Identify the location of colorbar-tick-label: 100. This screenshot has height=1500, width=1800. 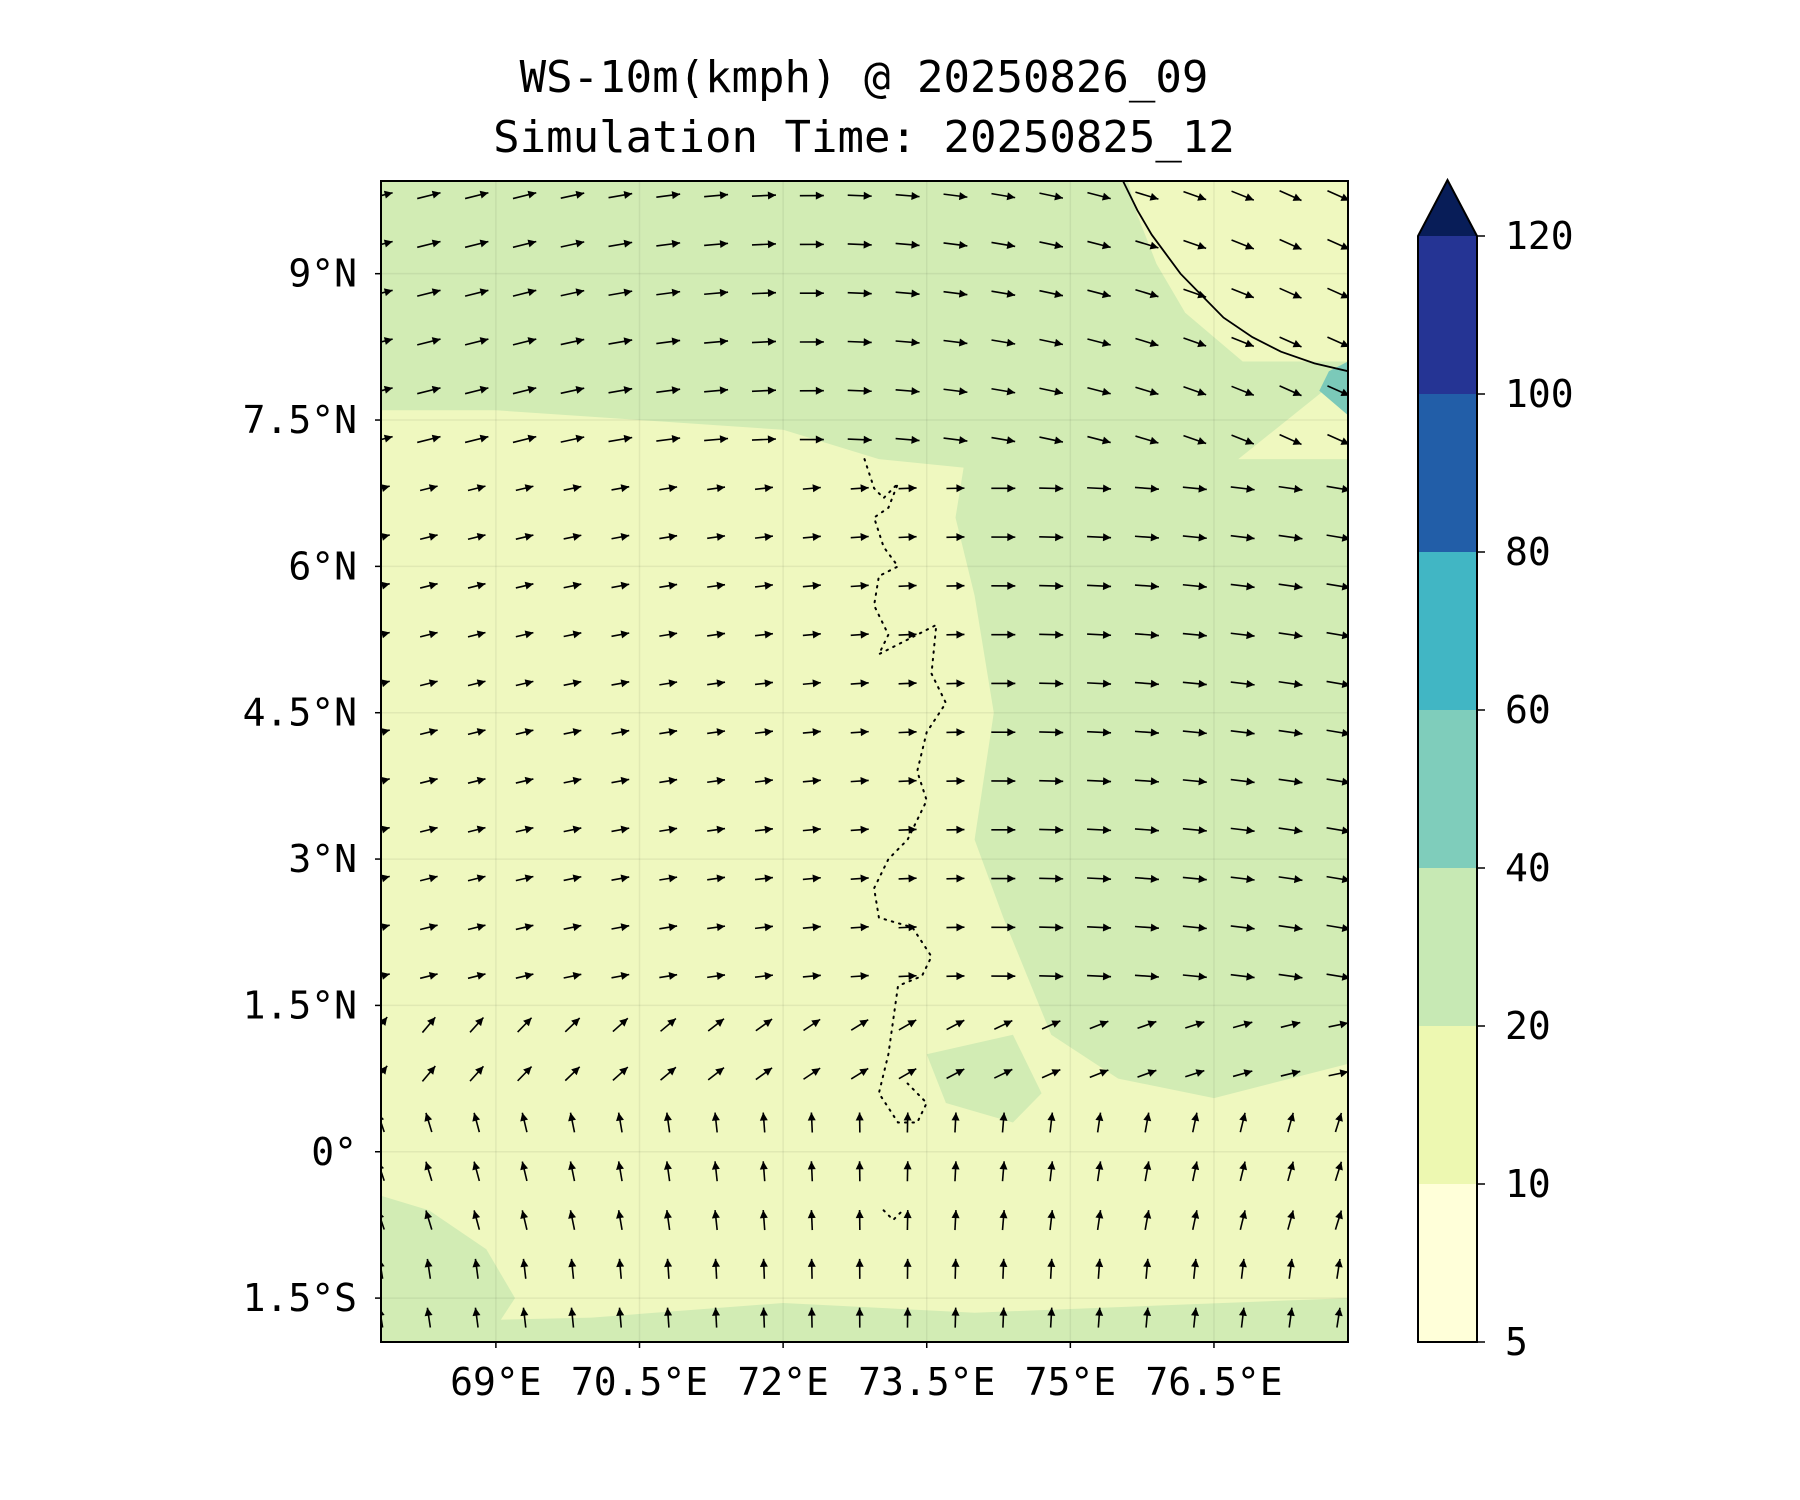
(1539, 394).